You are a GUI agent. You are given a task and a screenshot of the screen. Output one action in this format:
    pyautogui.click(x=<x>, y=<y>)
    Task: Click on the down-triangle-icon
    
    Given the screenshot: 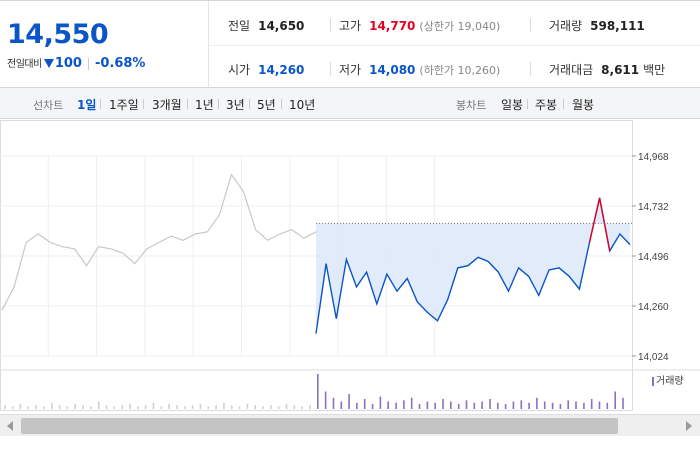 What is the action you would take?
    pyautogui.click(x=48, y=63)
    